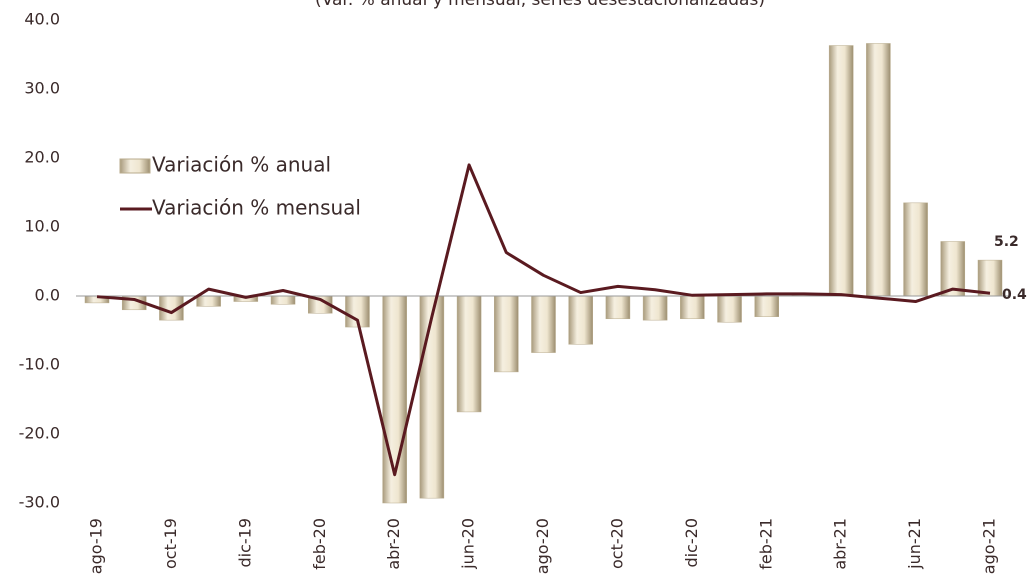 The height and width of the screenshot is (587, 1029). What do you see at coordinates (393, 544) in the screenshot?
I see `x-tick-label: abr-20` at bounding box center [393, 544].